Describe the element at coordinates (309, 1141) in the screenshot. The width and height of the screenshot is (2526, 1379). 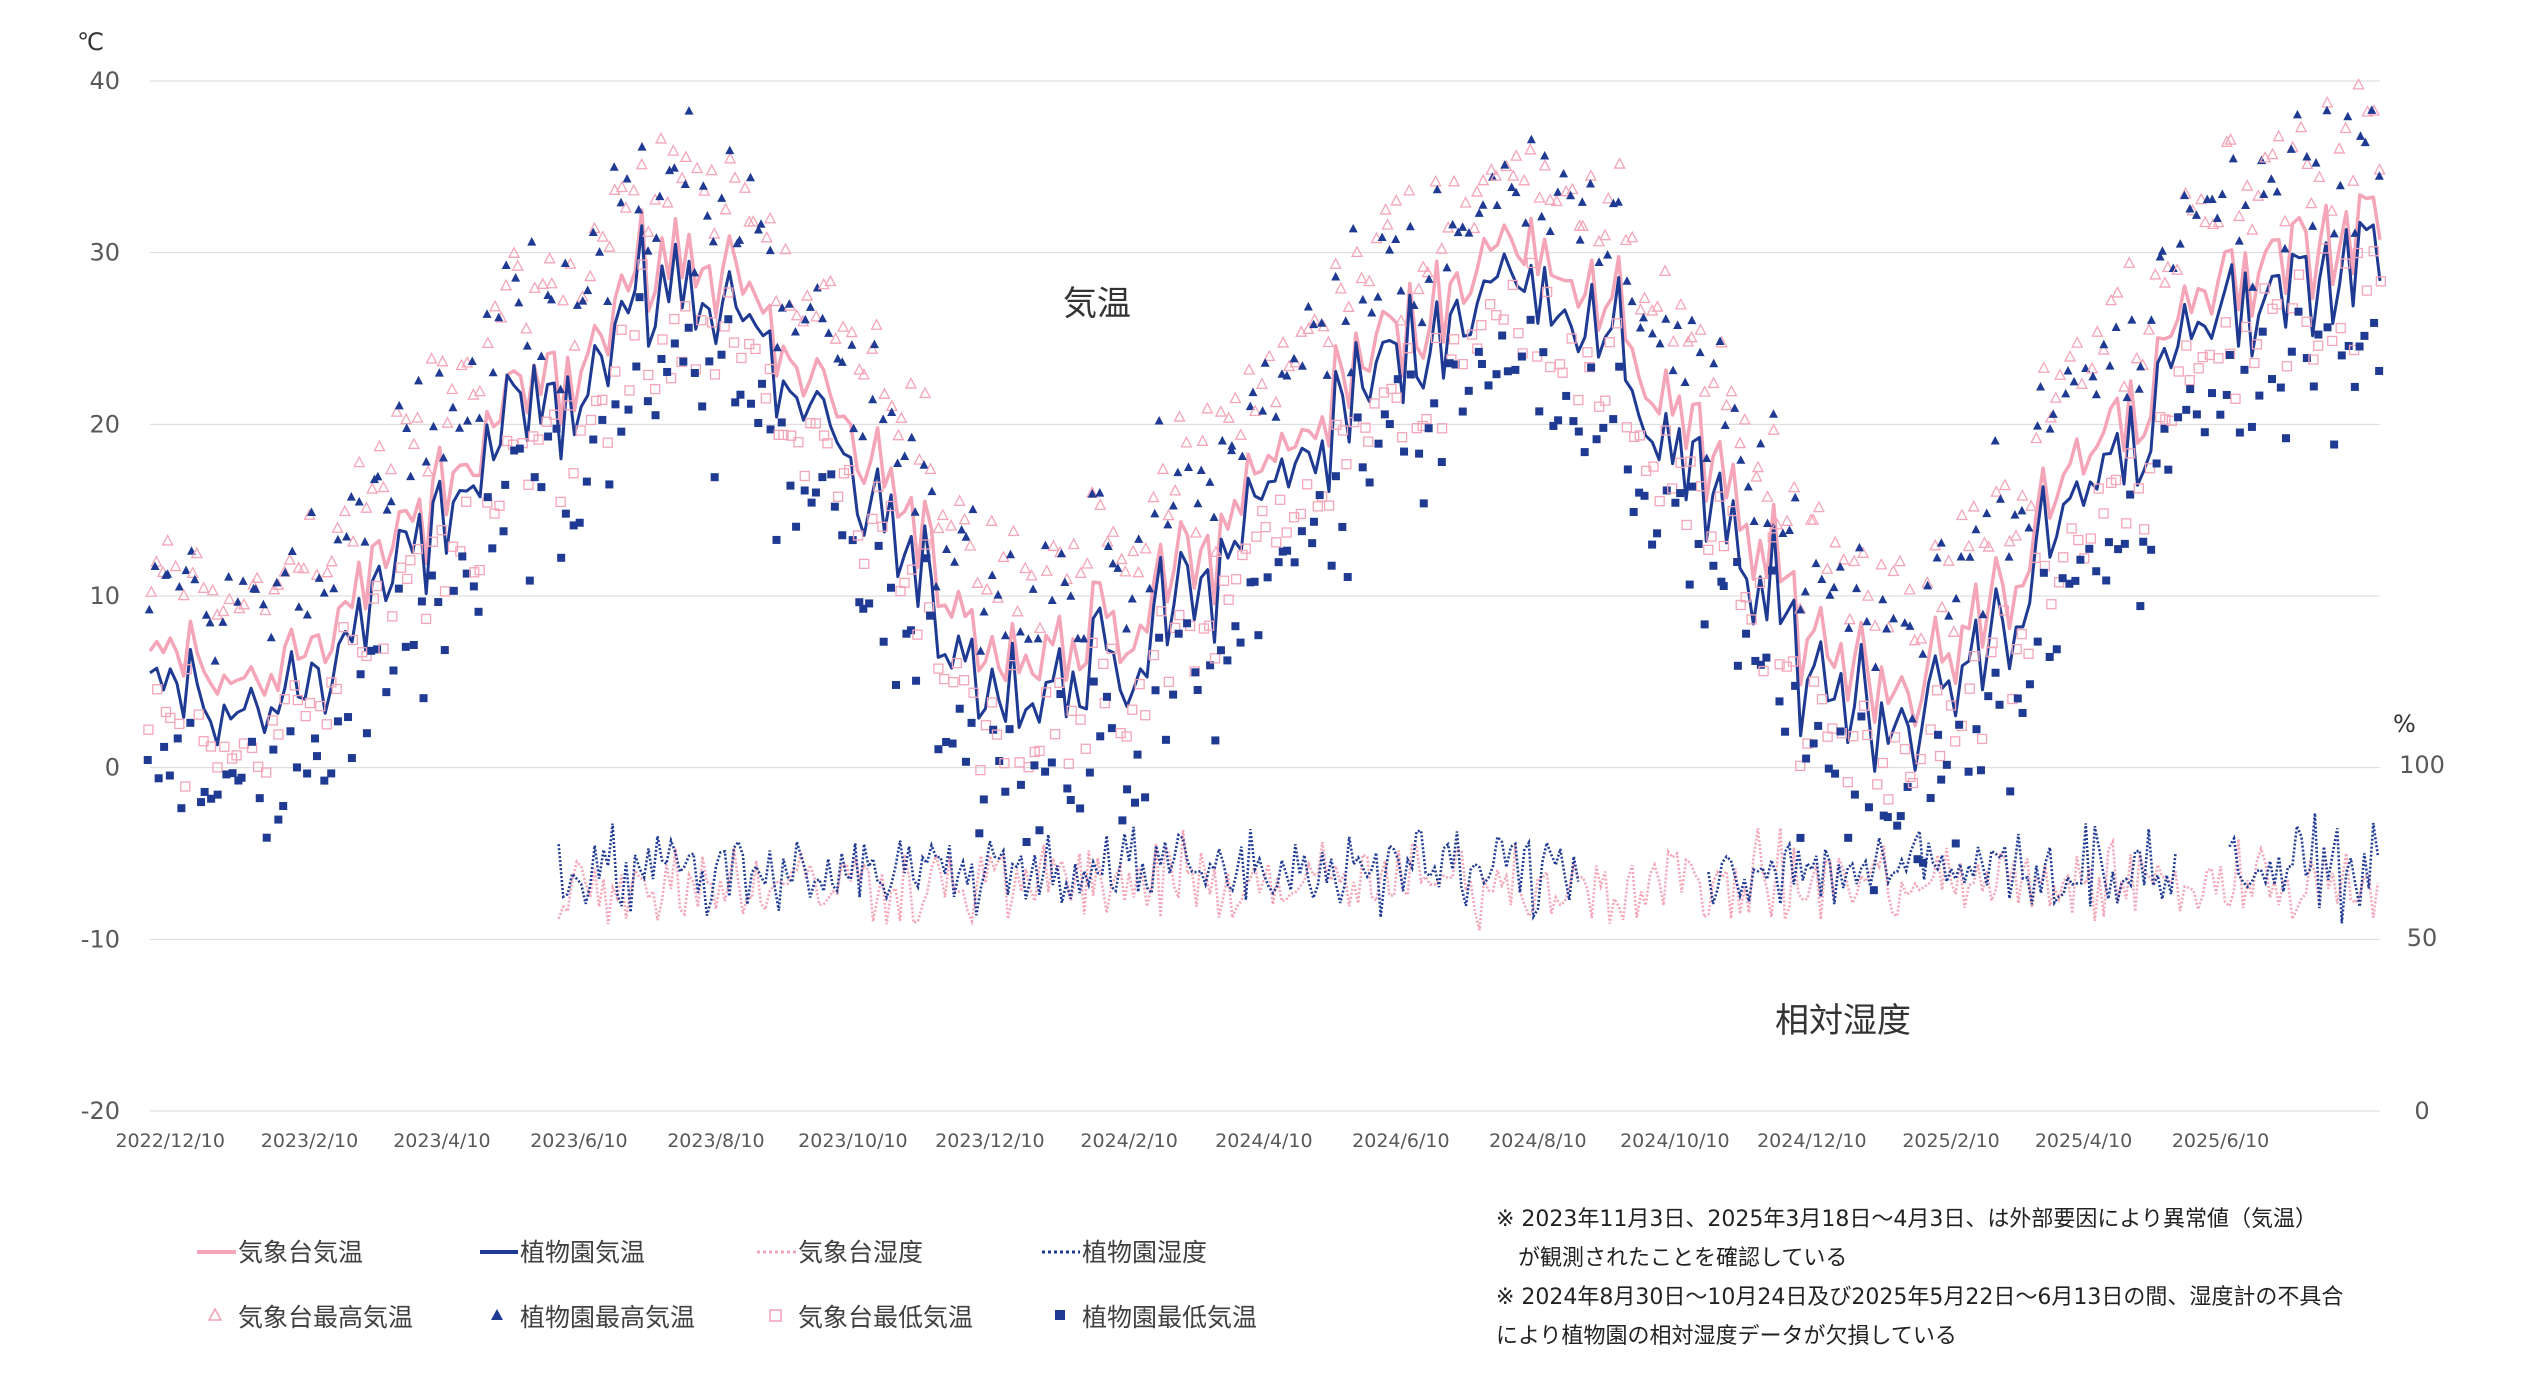
I see `x-tick-label: 2023/2/10` at that location.